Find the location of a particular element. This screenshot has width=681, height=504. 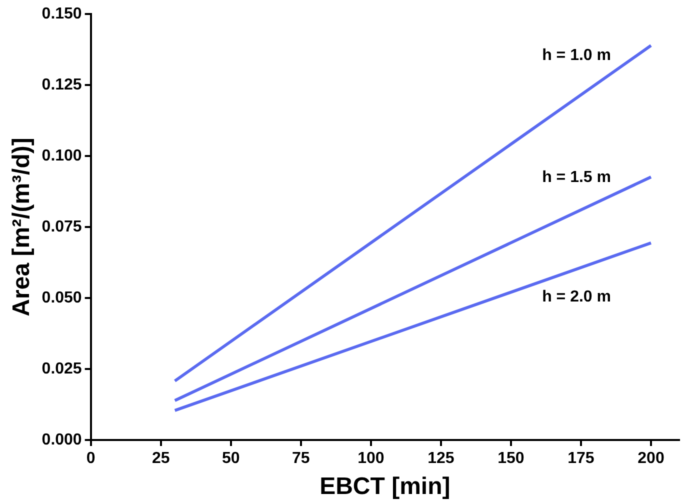

x-tick-label: 100 is located at coordinates (371, 459).